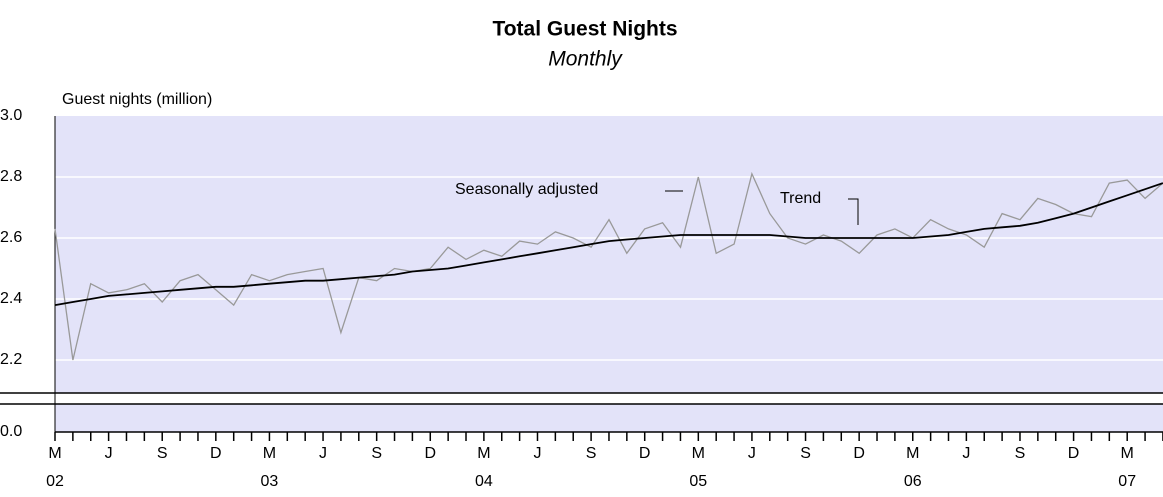 The width and height of the screenshot is (1163, 497). I want to click on x-year-label: 04, so click(484, 481).